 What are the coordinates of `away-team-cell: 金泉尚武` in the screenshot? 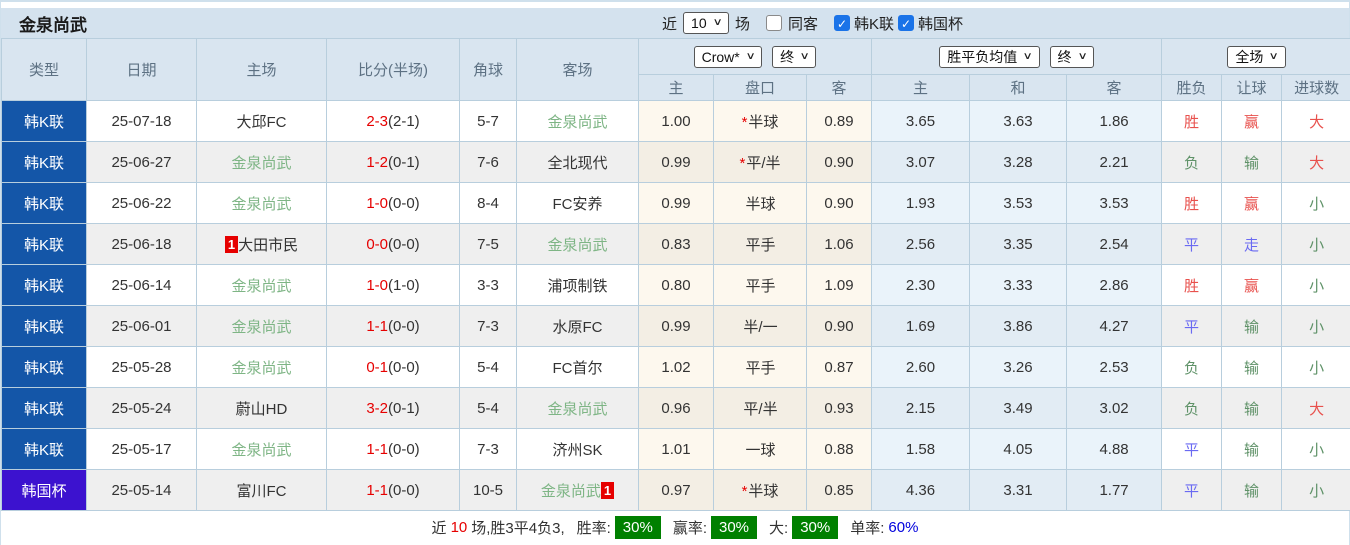 It's located at (577, 244).